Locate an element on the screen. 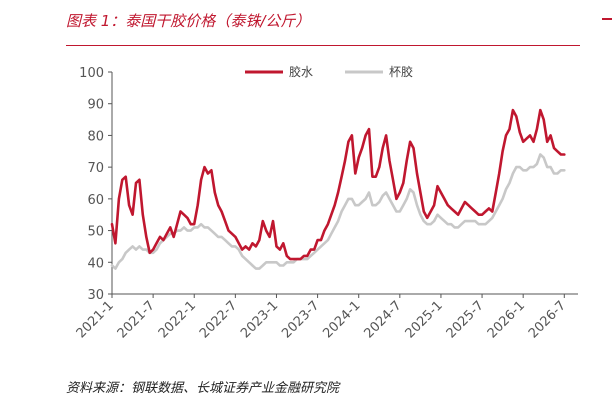  x-tick-label: 2021-1 is located at coordinates (95, 319).